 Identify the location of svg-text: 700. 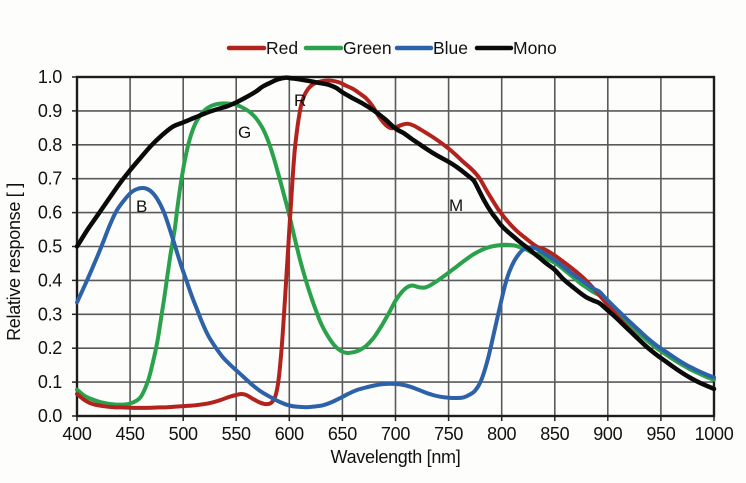
(395, 434).